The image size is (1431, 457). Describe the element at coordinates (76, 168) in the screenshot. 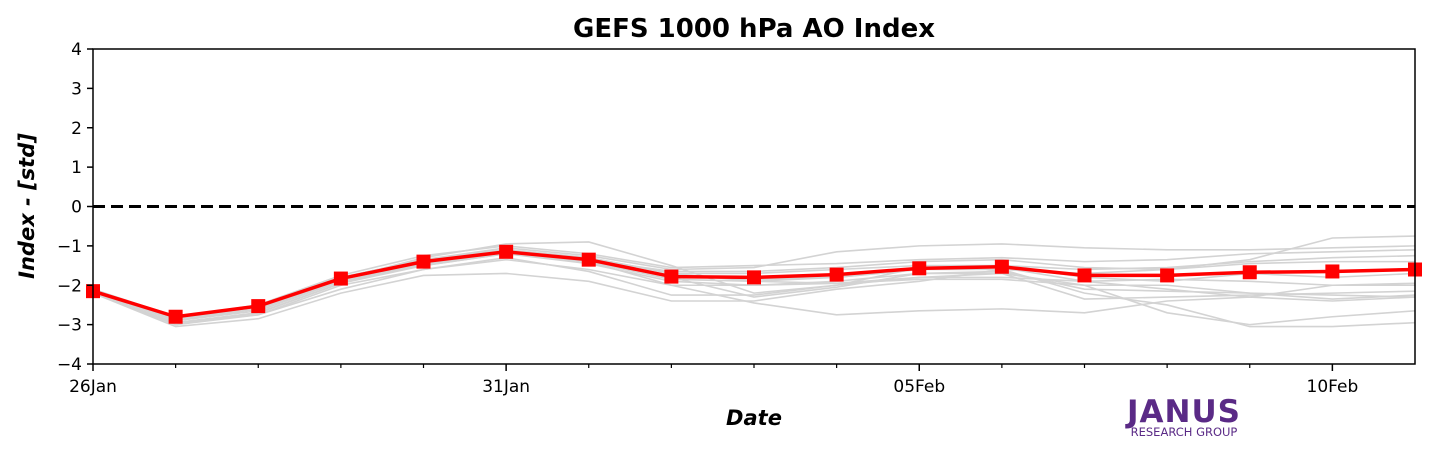

I see `y-tick-label: 1` at that location.